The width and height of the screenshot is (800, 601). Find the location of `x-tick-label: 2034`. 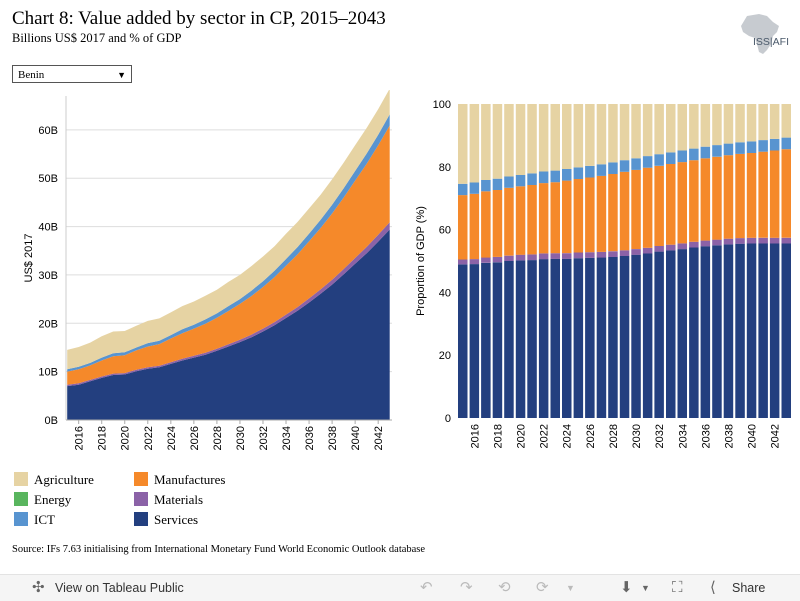

x-tick-label: 2034 is located at coordinates (683, 436).